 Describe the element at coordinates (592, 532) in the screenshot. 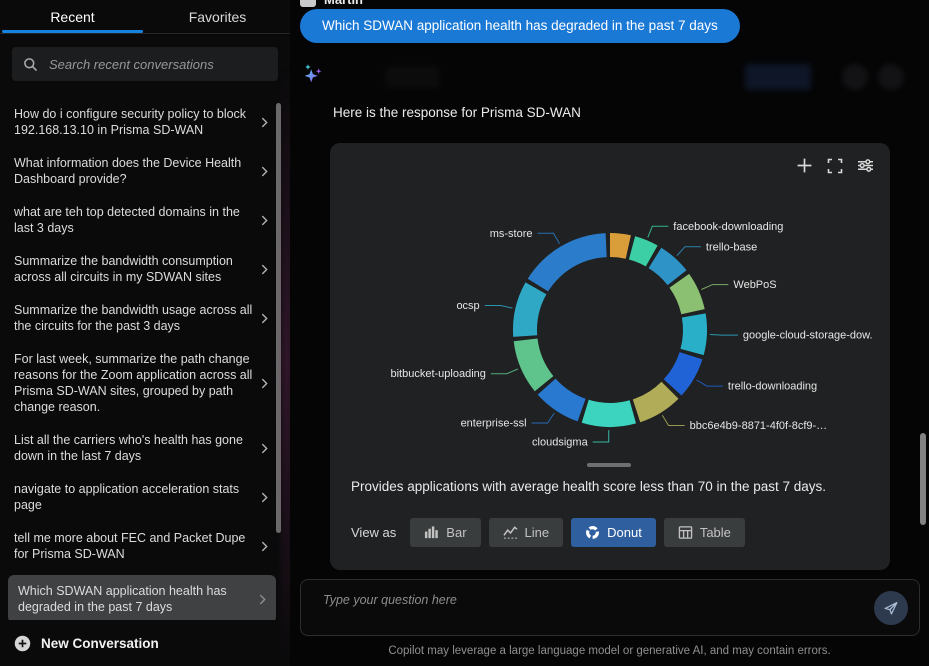

I see `donut-chart-icon` at that location.